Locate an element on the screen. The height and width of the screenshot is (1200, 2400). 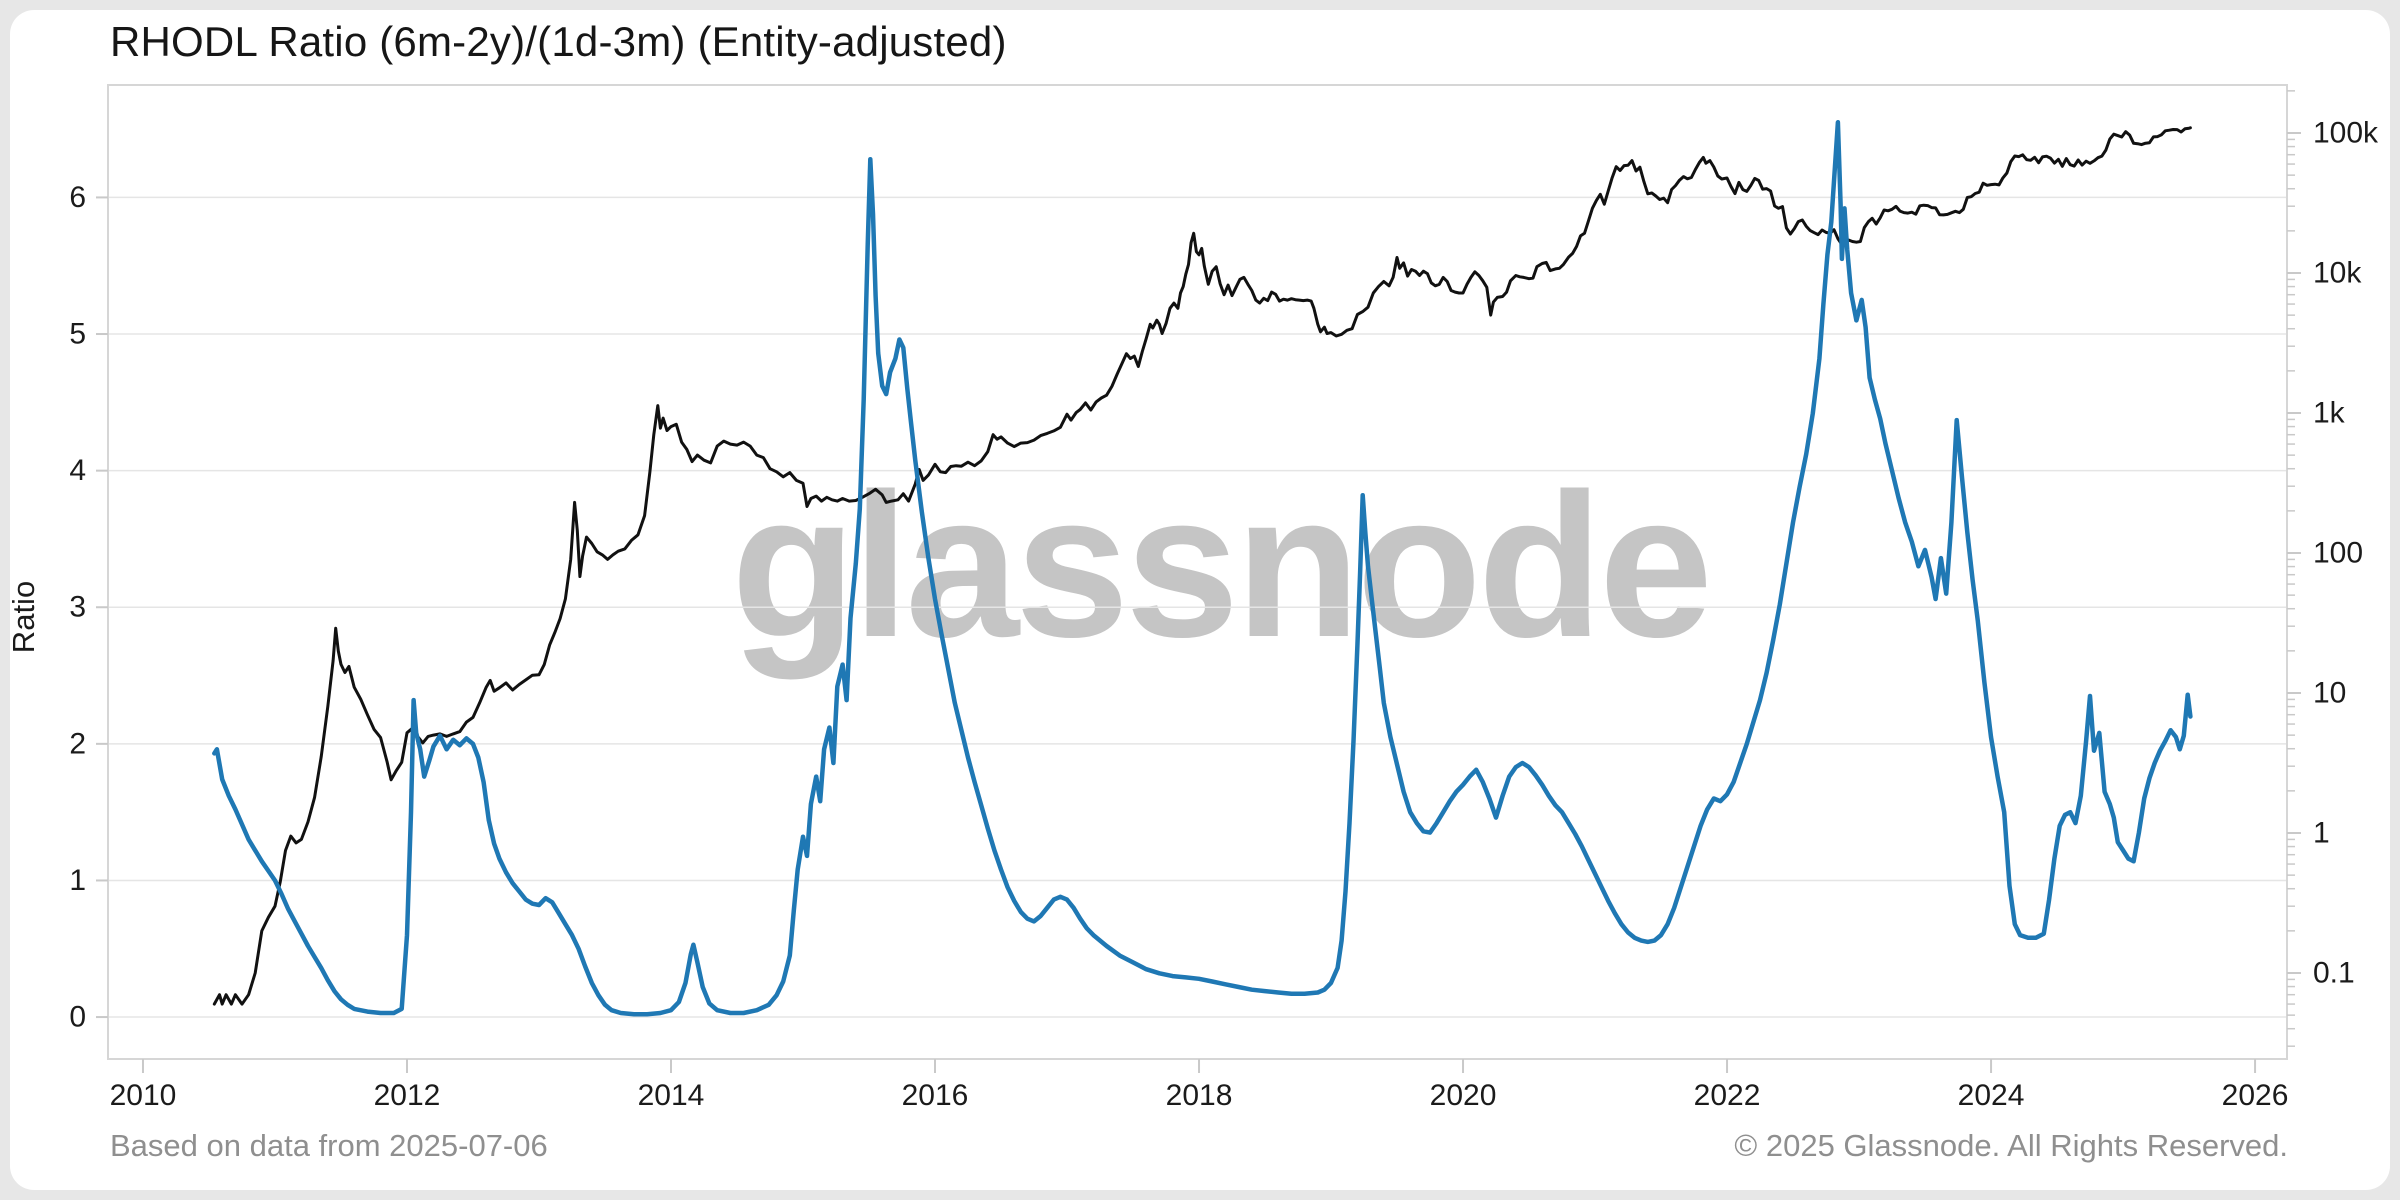
left-axis-tick-label: 3 is located at coordinates (77, 607).